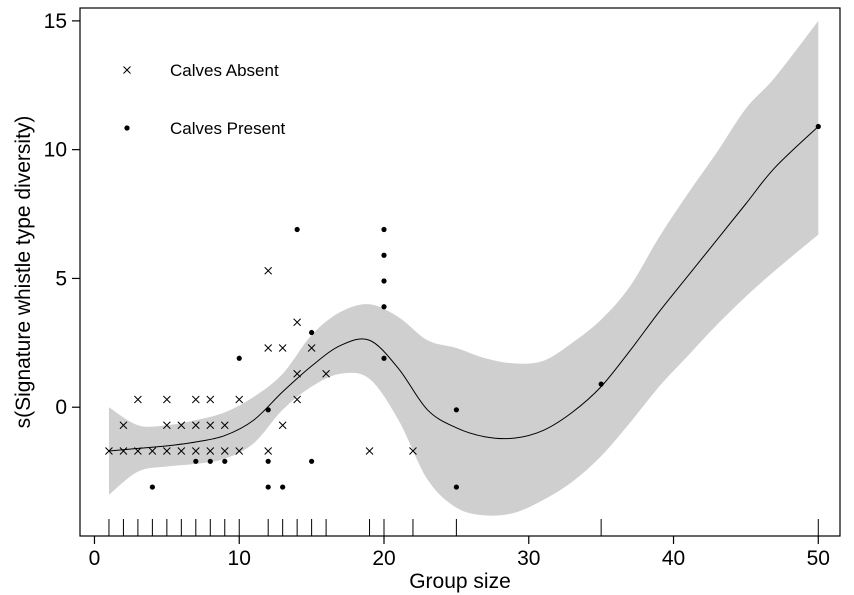  Describe the element at coordinates (224, 70) in the screenshot. I see `legend-label-calves-absent: Calves Absent` at that location.